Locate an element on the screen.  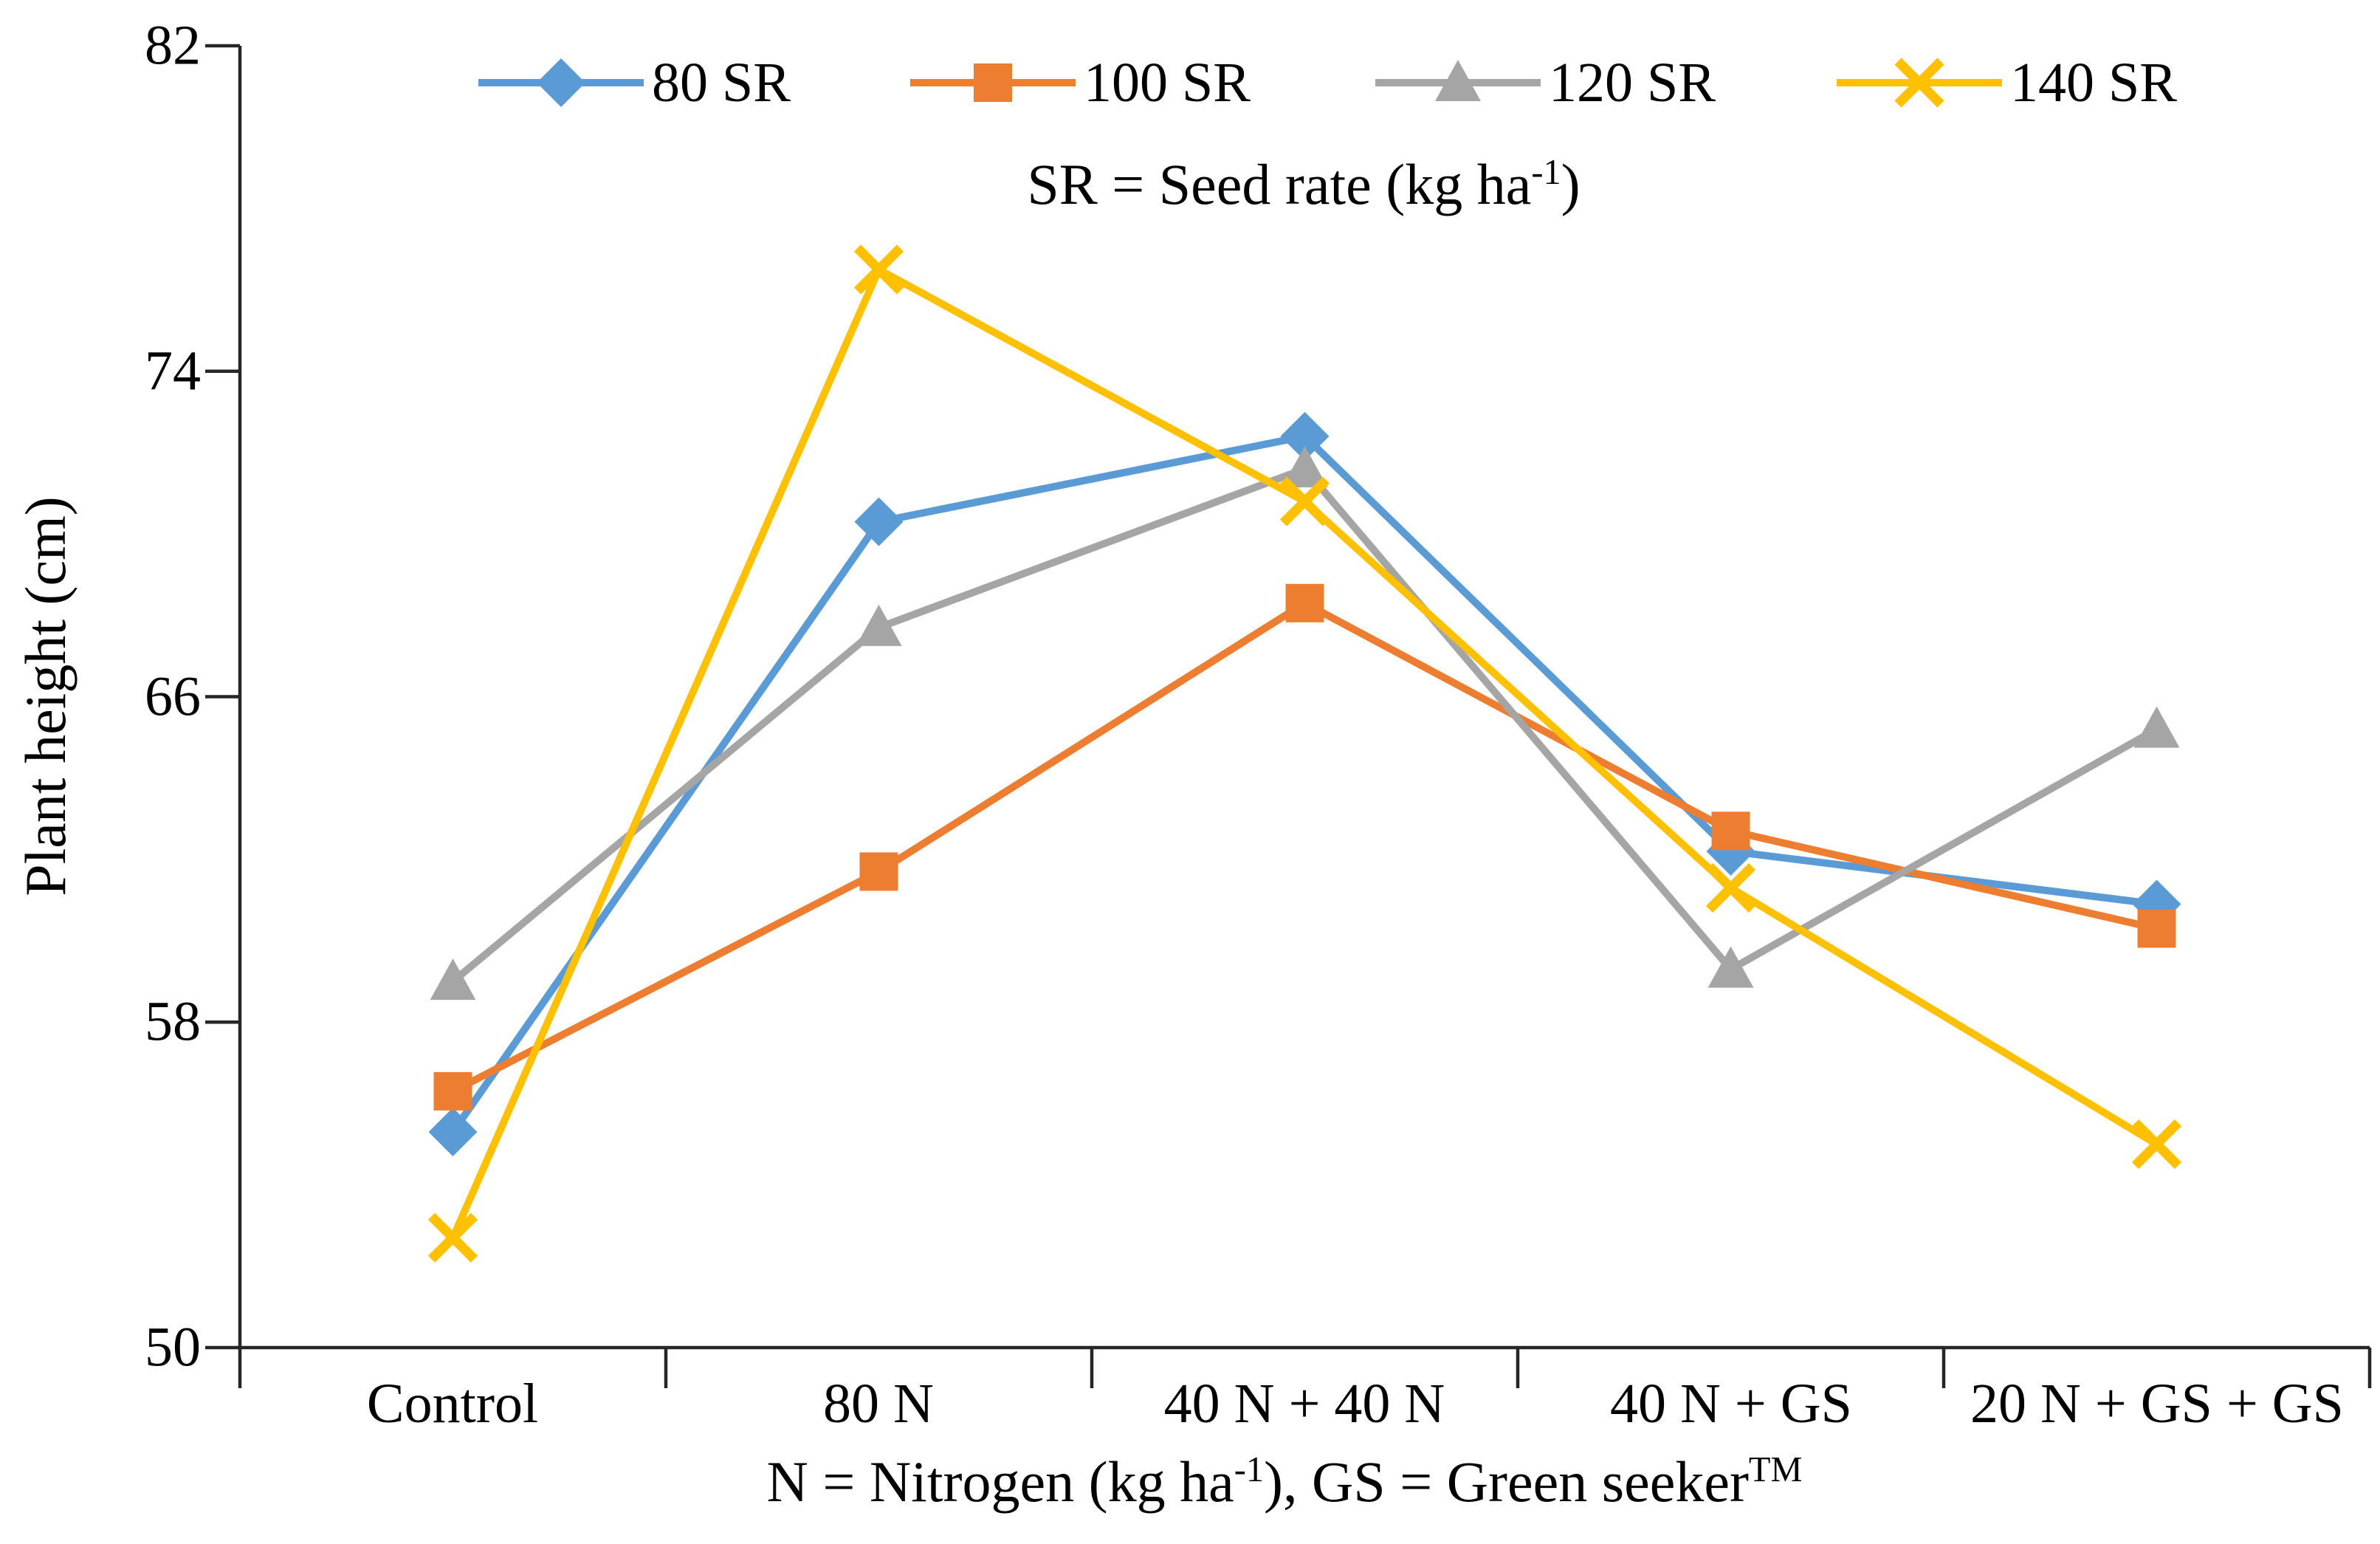
legend-marker-x-icon is located at coordinates (1920, 83).